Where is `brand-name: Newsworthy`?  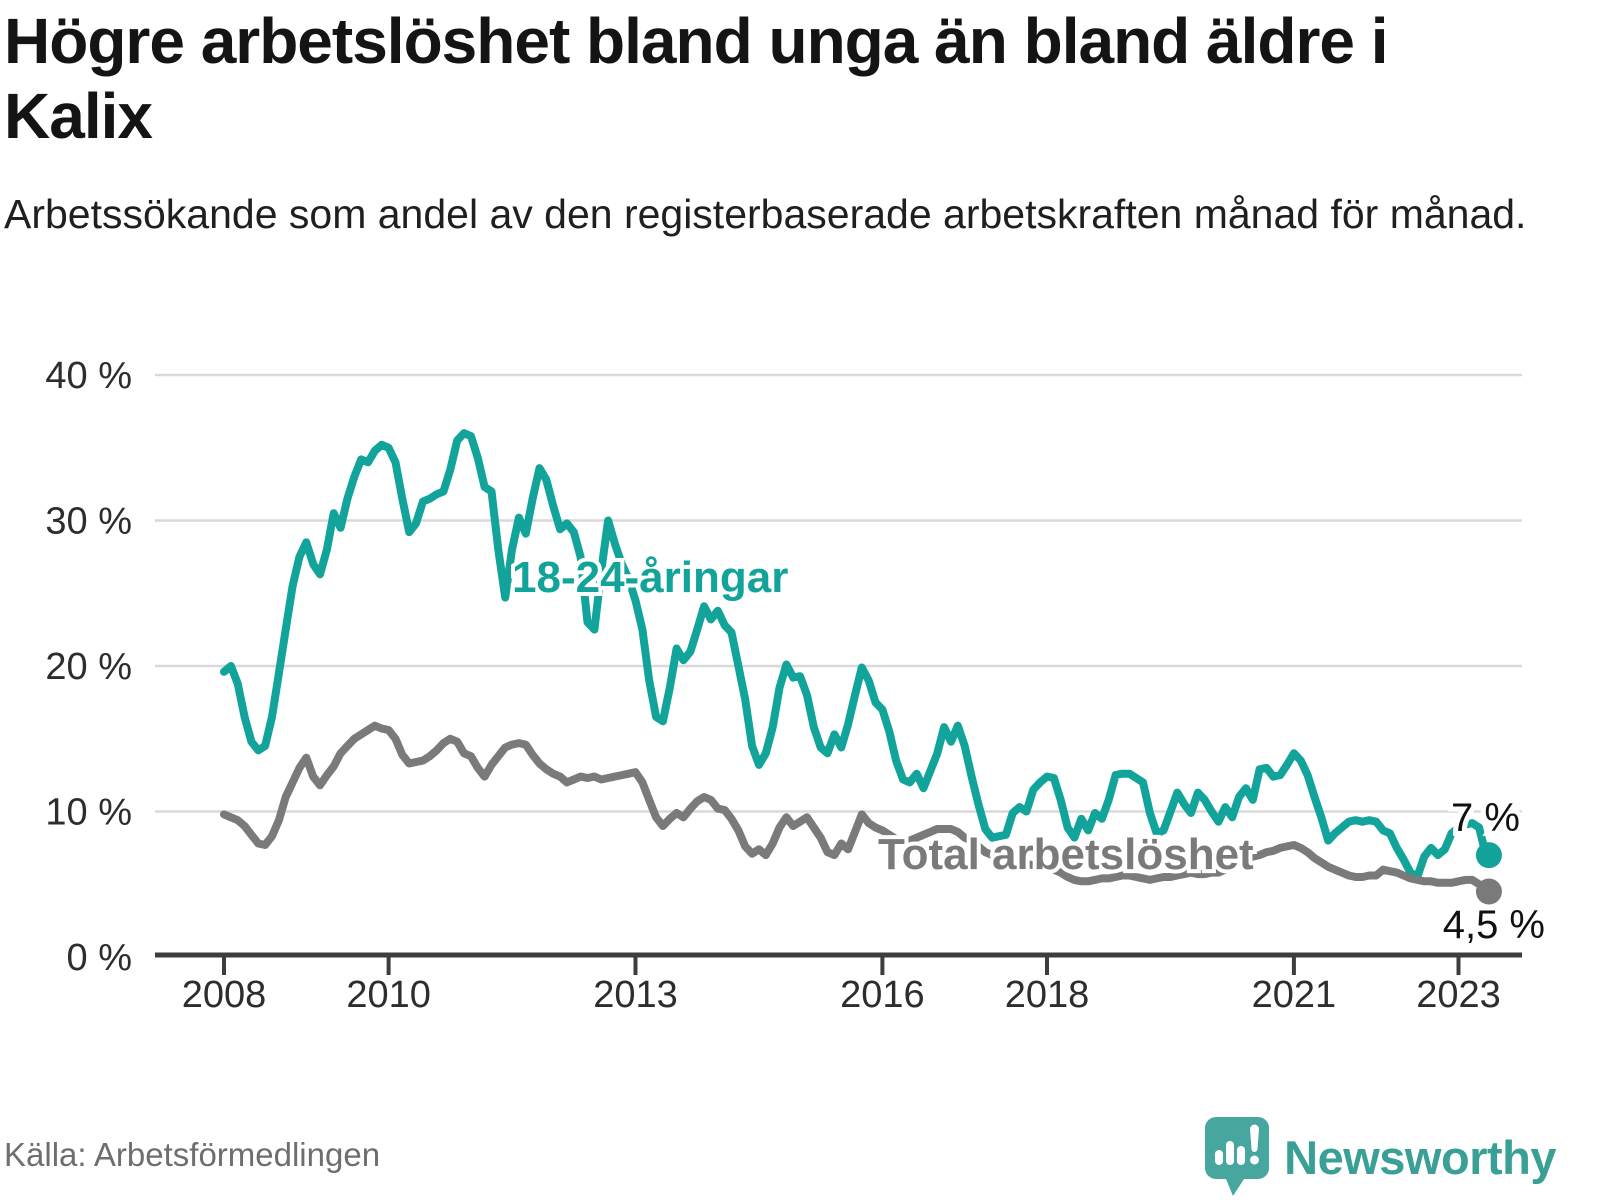 brand-name: Newsworthy is located at coordinates (1420, 1157).